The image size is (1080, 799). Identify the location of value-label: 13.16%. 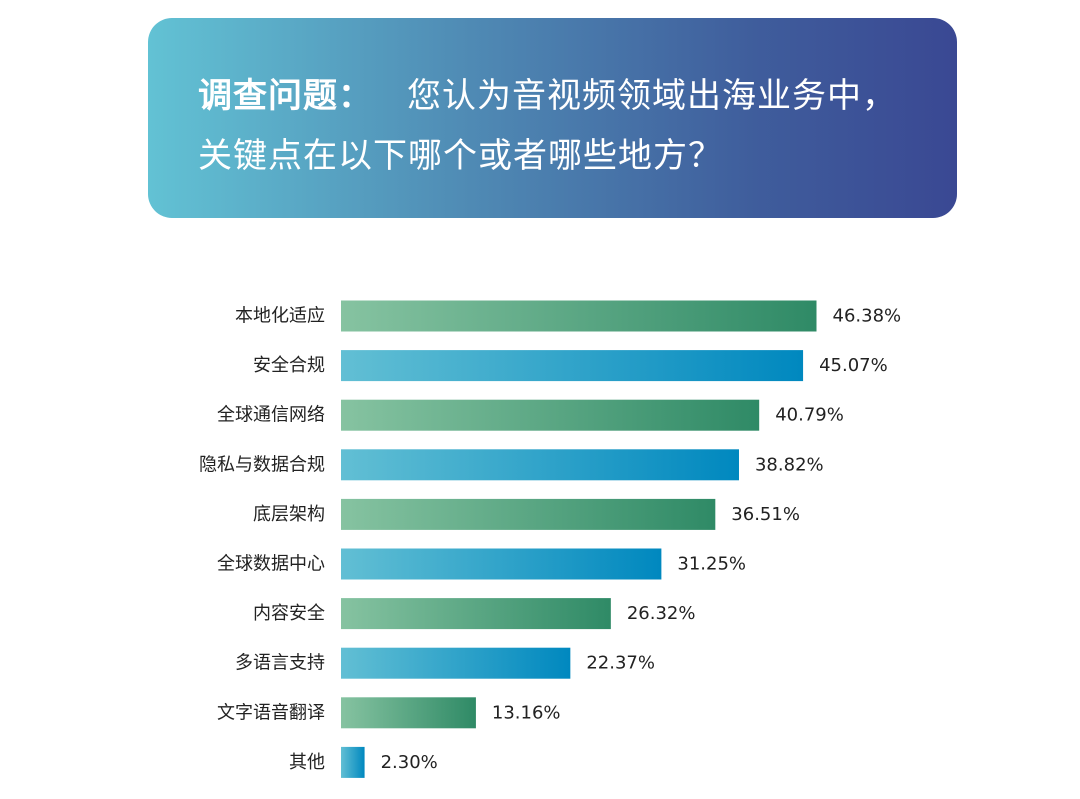
(526, 712).